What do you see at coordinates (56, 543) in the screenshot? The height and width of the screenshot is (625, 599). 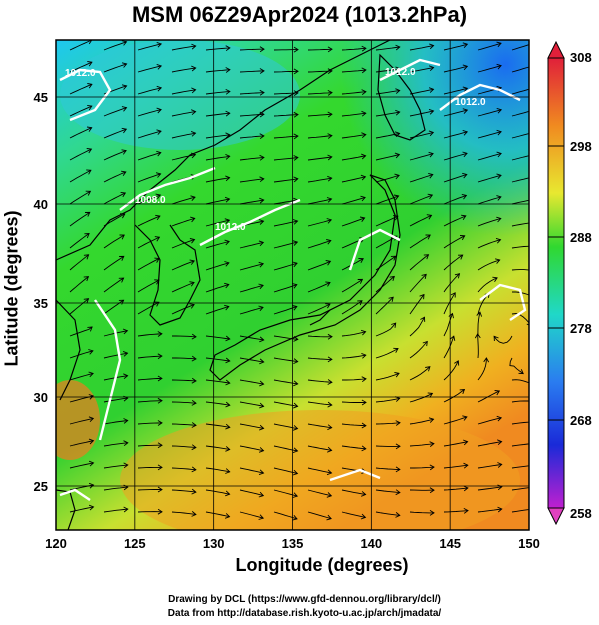 I see `x-tick-label: 120` at bounding box center [56, 543].